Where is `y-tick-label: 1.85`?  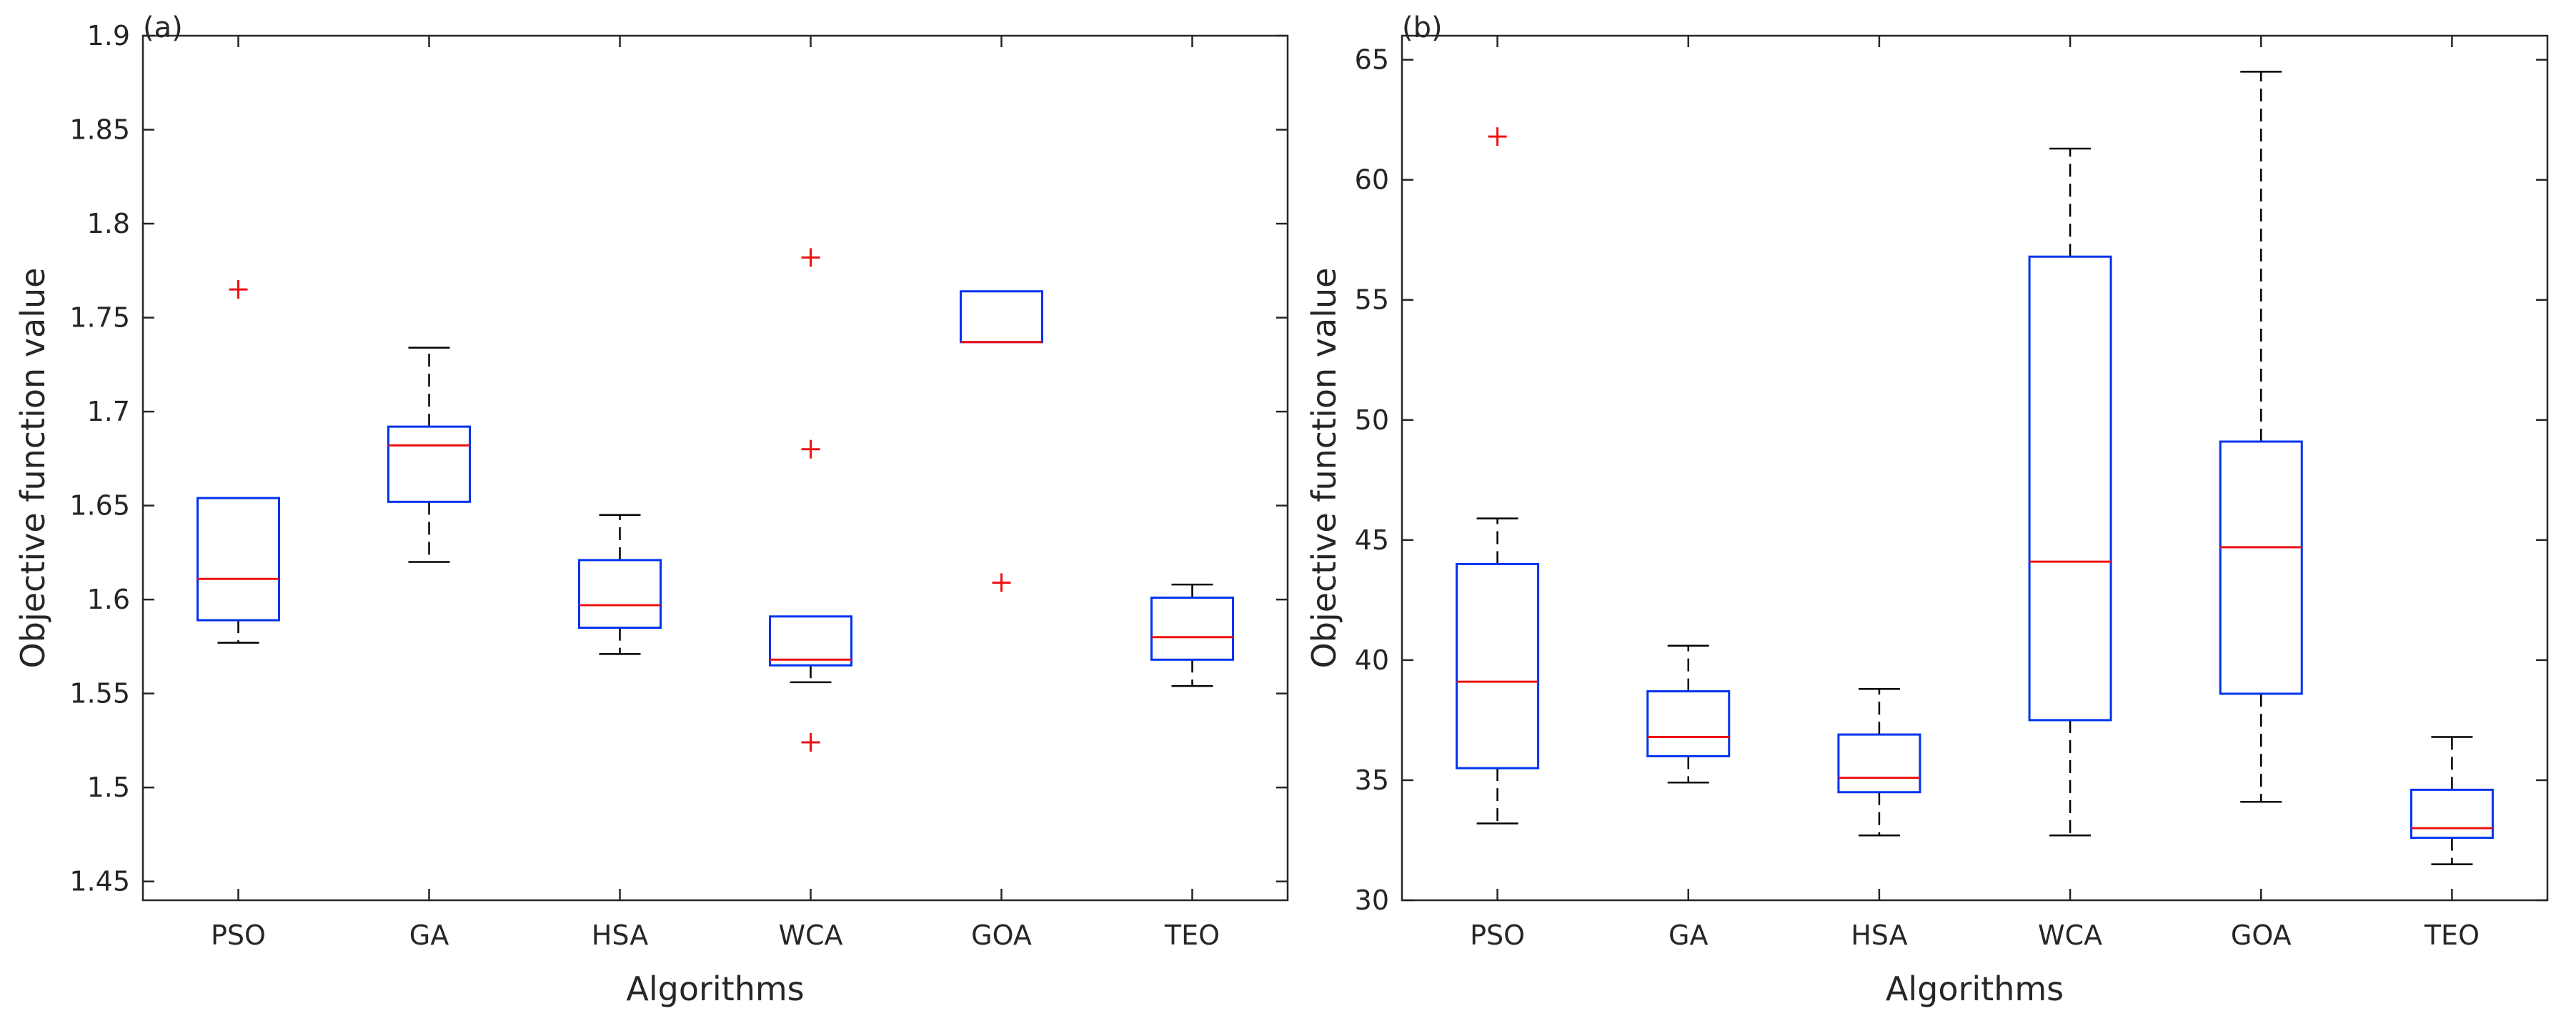 y-tick-label: 1.85 is located at coordinates (99, 130).